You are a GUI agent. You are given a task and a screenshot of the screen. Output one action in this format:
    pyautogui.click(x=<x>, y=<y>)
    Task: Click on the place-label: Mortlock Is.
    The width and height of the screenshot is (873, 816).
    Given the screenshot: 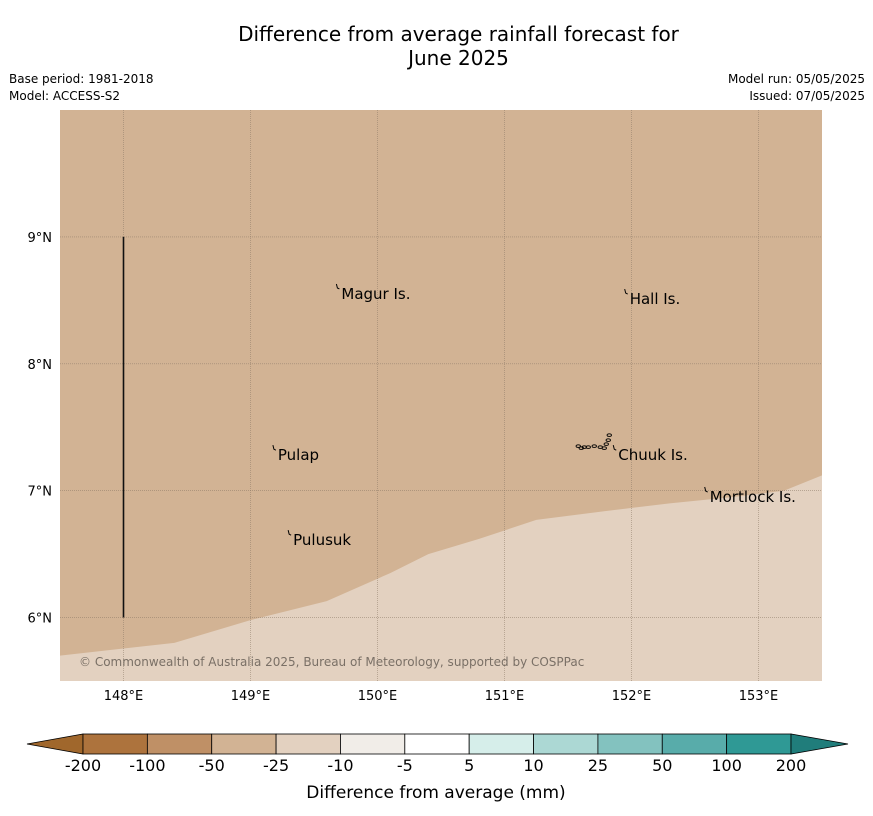 What is the action you would take?
    pyautogui.click(x=753, y=497)
    